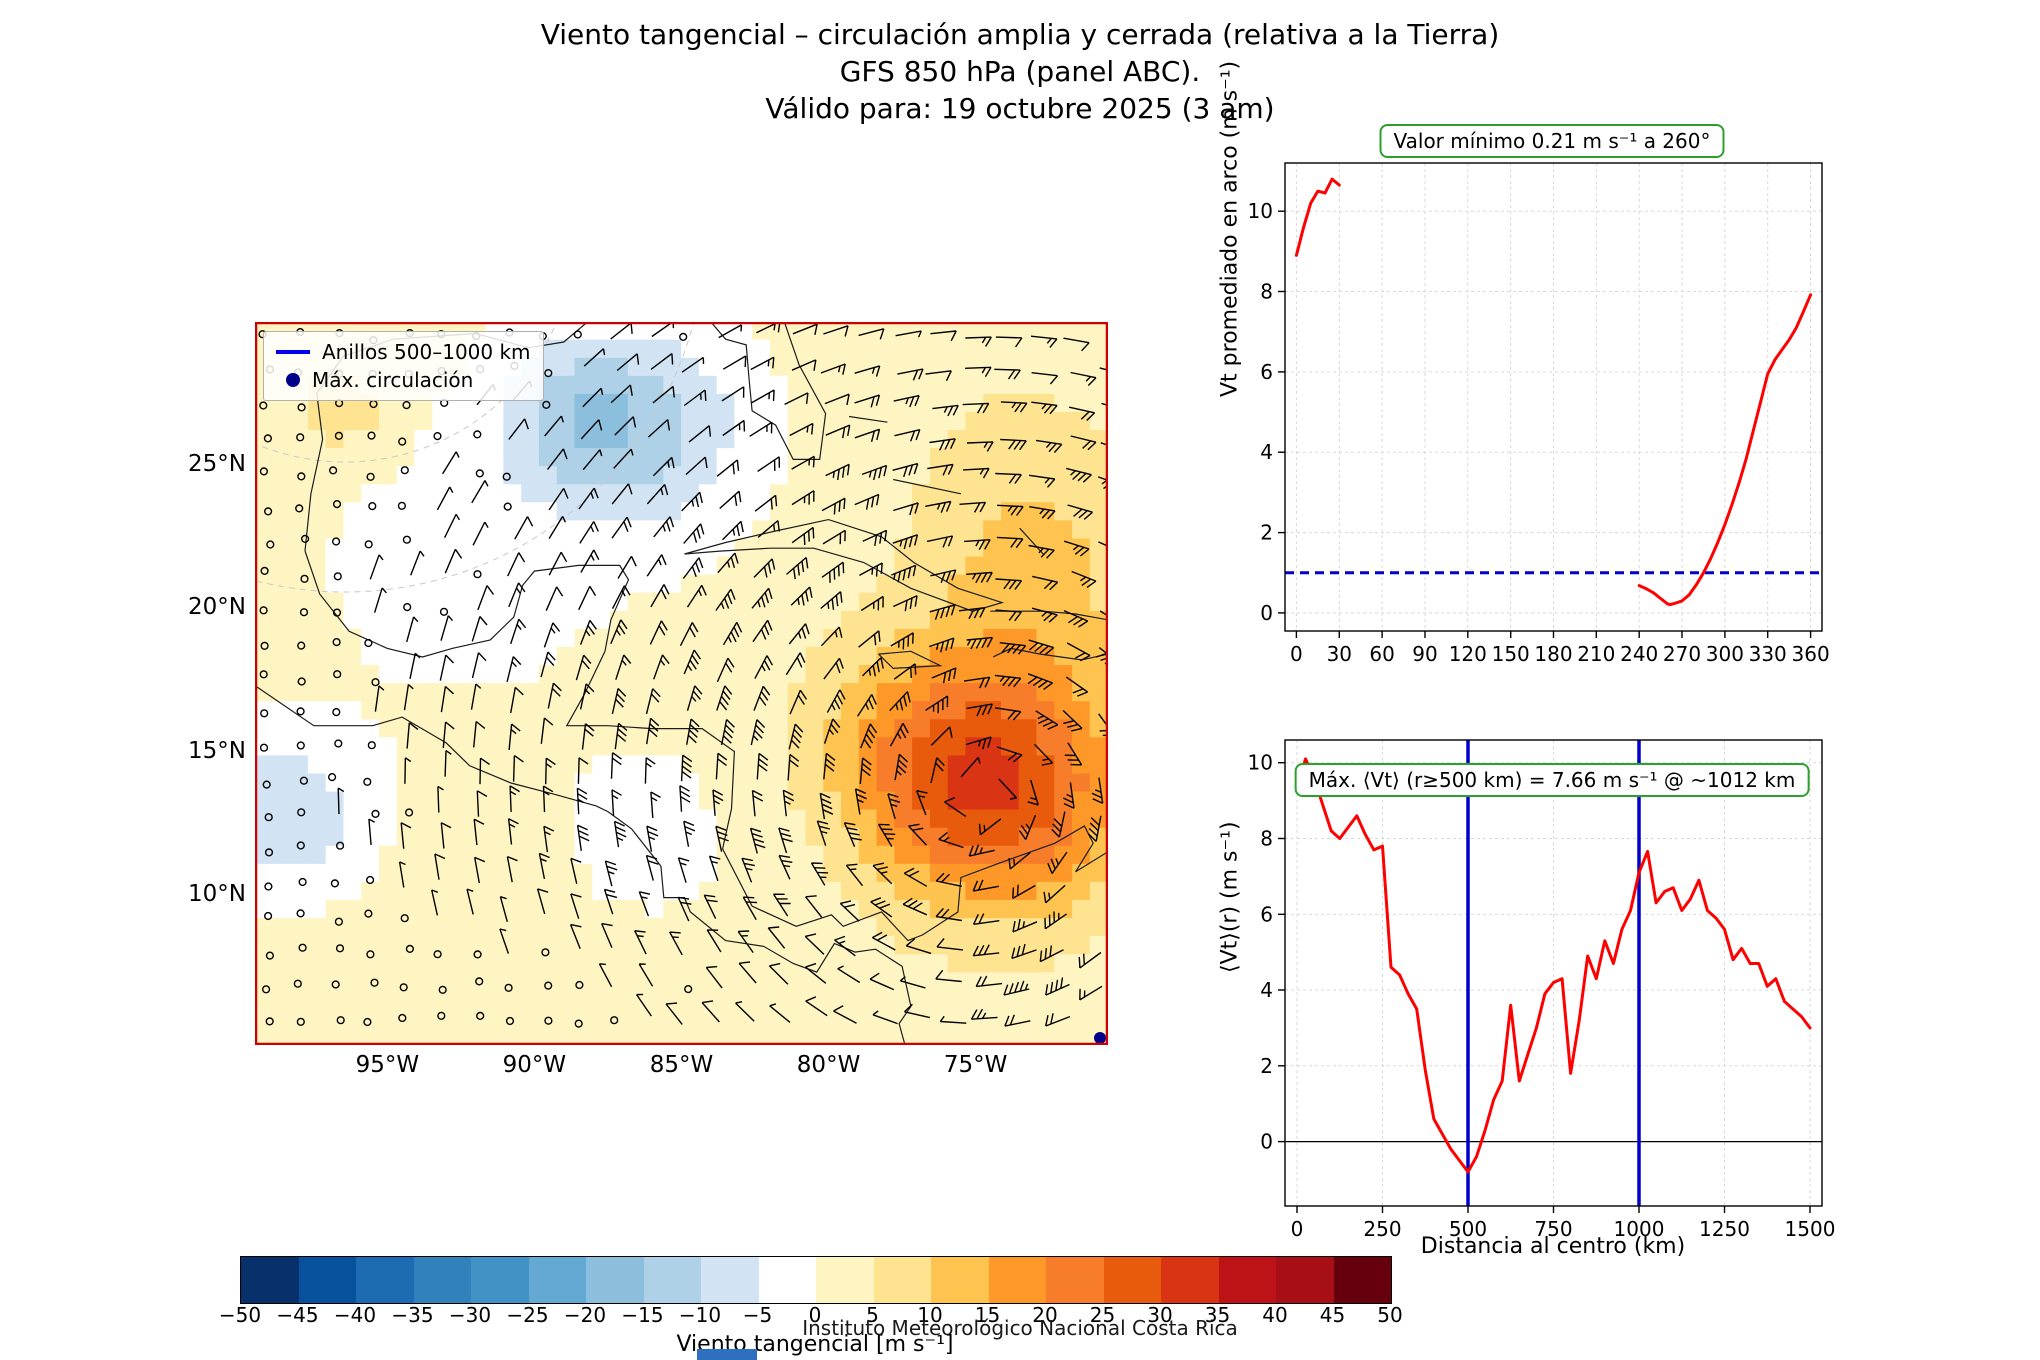 This screenshot has width=2040, height=1360. I want to click on x-tick-label: 360, so click(1811, 654).